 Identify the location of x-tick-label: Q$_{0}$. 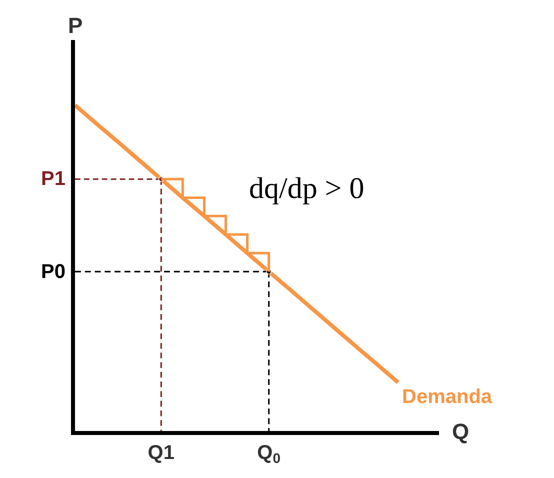
(269, 454).